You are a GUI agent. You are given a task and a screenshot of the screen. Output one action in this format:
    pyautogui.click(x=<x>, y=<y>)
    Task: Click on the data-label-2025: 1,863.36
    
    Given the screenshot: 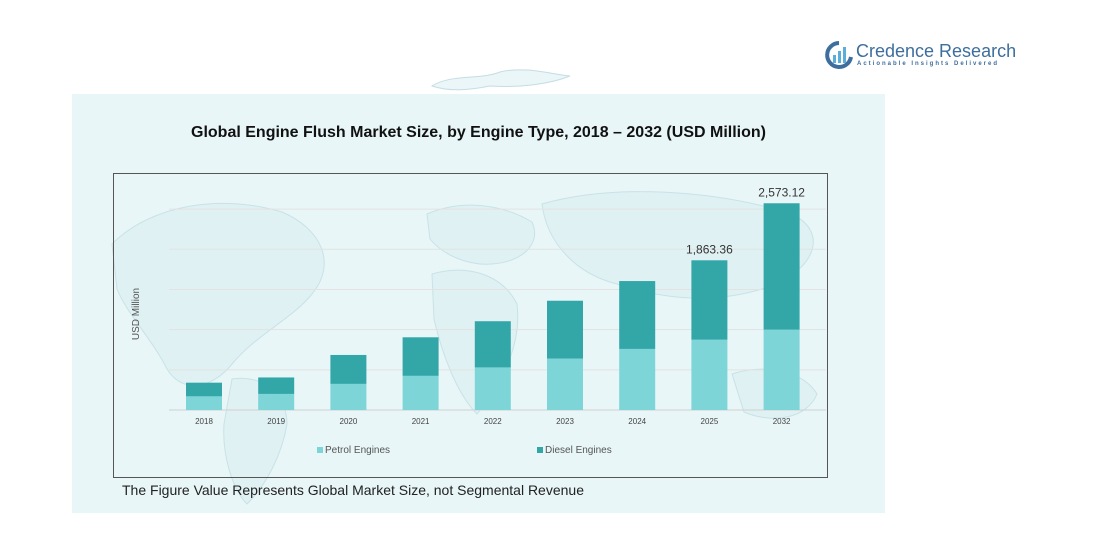 What is the action you would take?
    pyautogui.click(x=709, y=249)
    